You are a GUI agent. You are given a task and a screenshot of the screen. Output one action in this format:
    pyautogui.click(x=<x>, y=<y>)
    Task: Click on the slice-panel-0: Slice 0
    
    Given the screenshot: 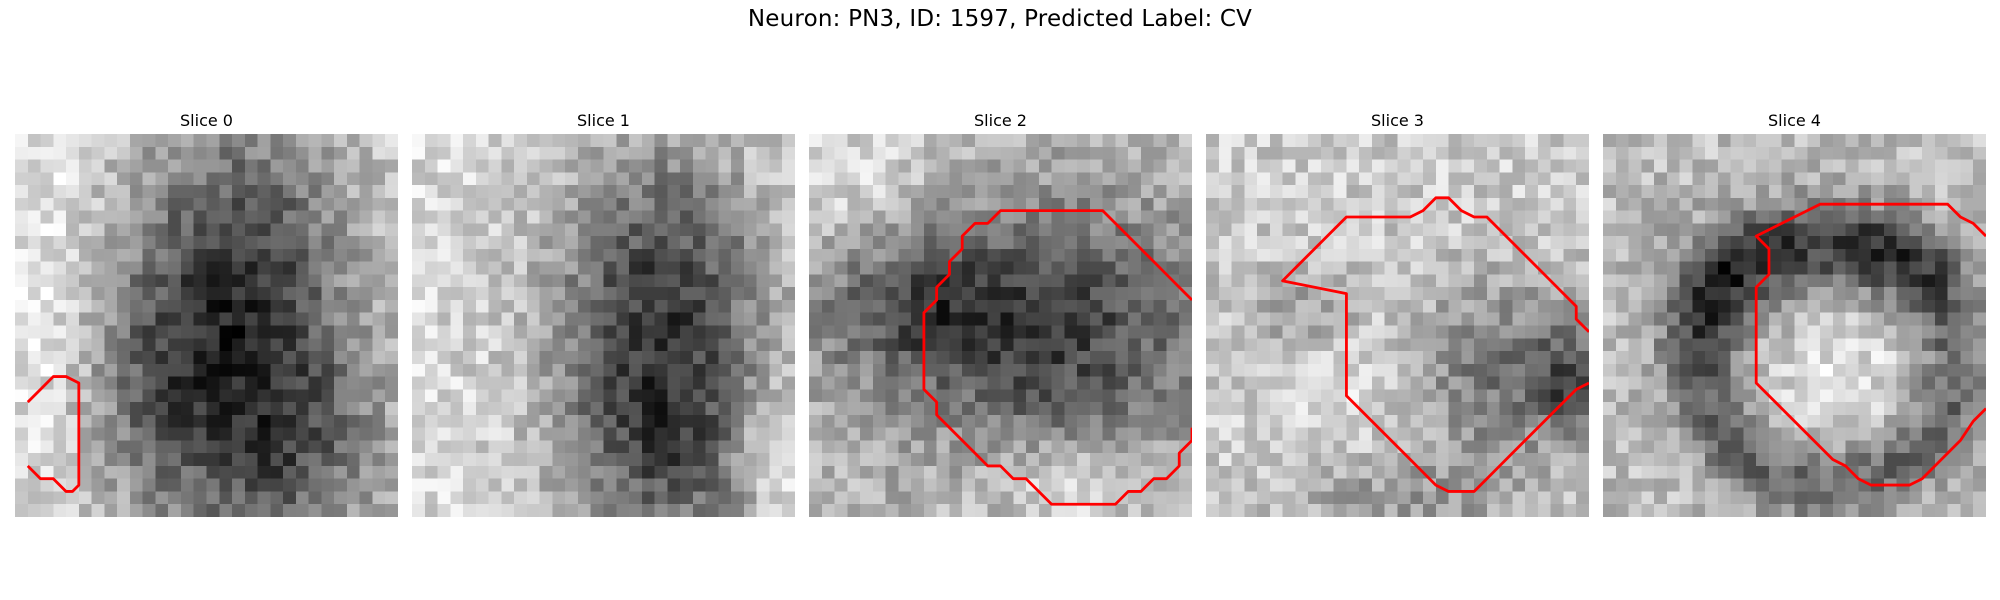 What is the action you would take?
    pyautogui.click(x=206, y=312)
    